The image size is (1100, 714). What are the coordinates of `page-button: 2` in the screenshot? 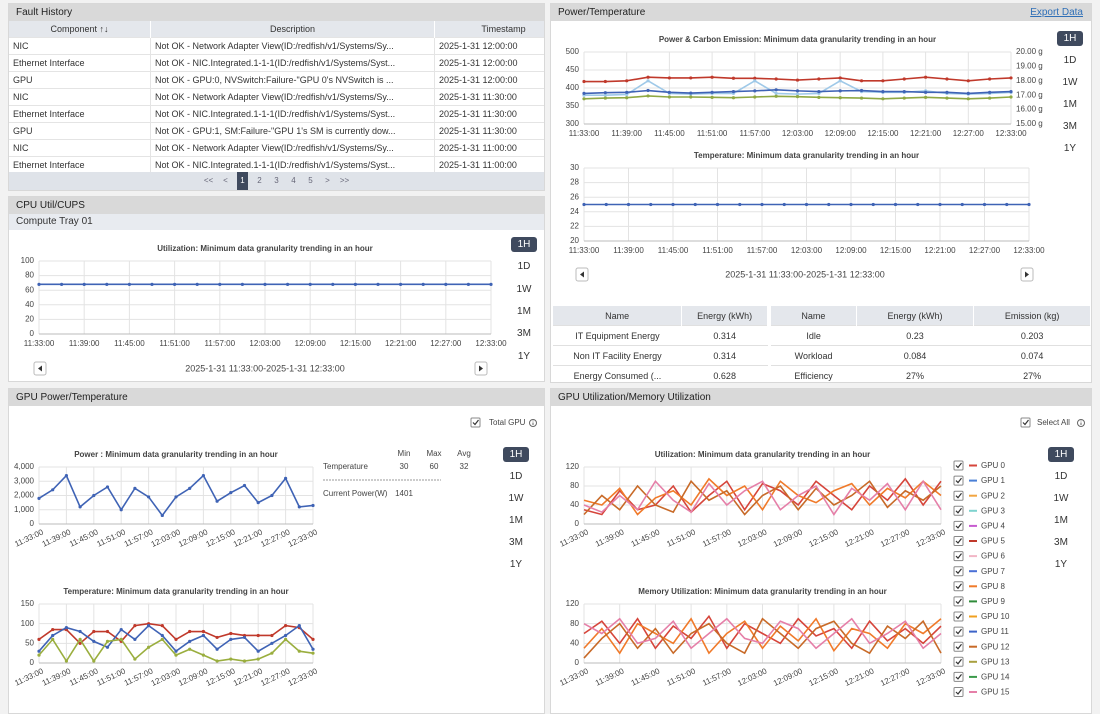 It's located at (259, 180).